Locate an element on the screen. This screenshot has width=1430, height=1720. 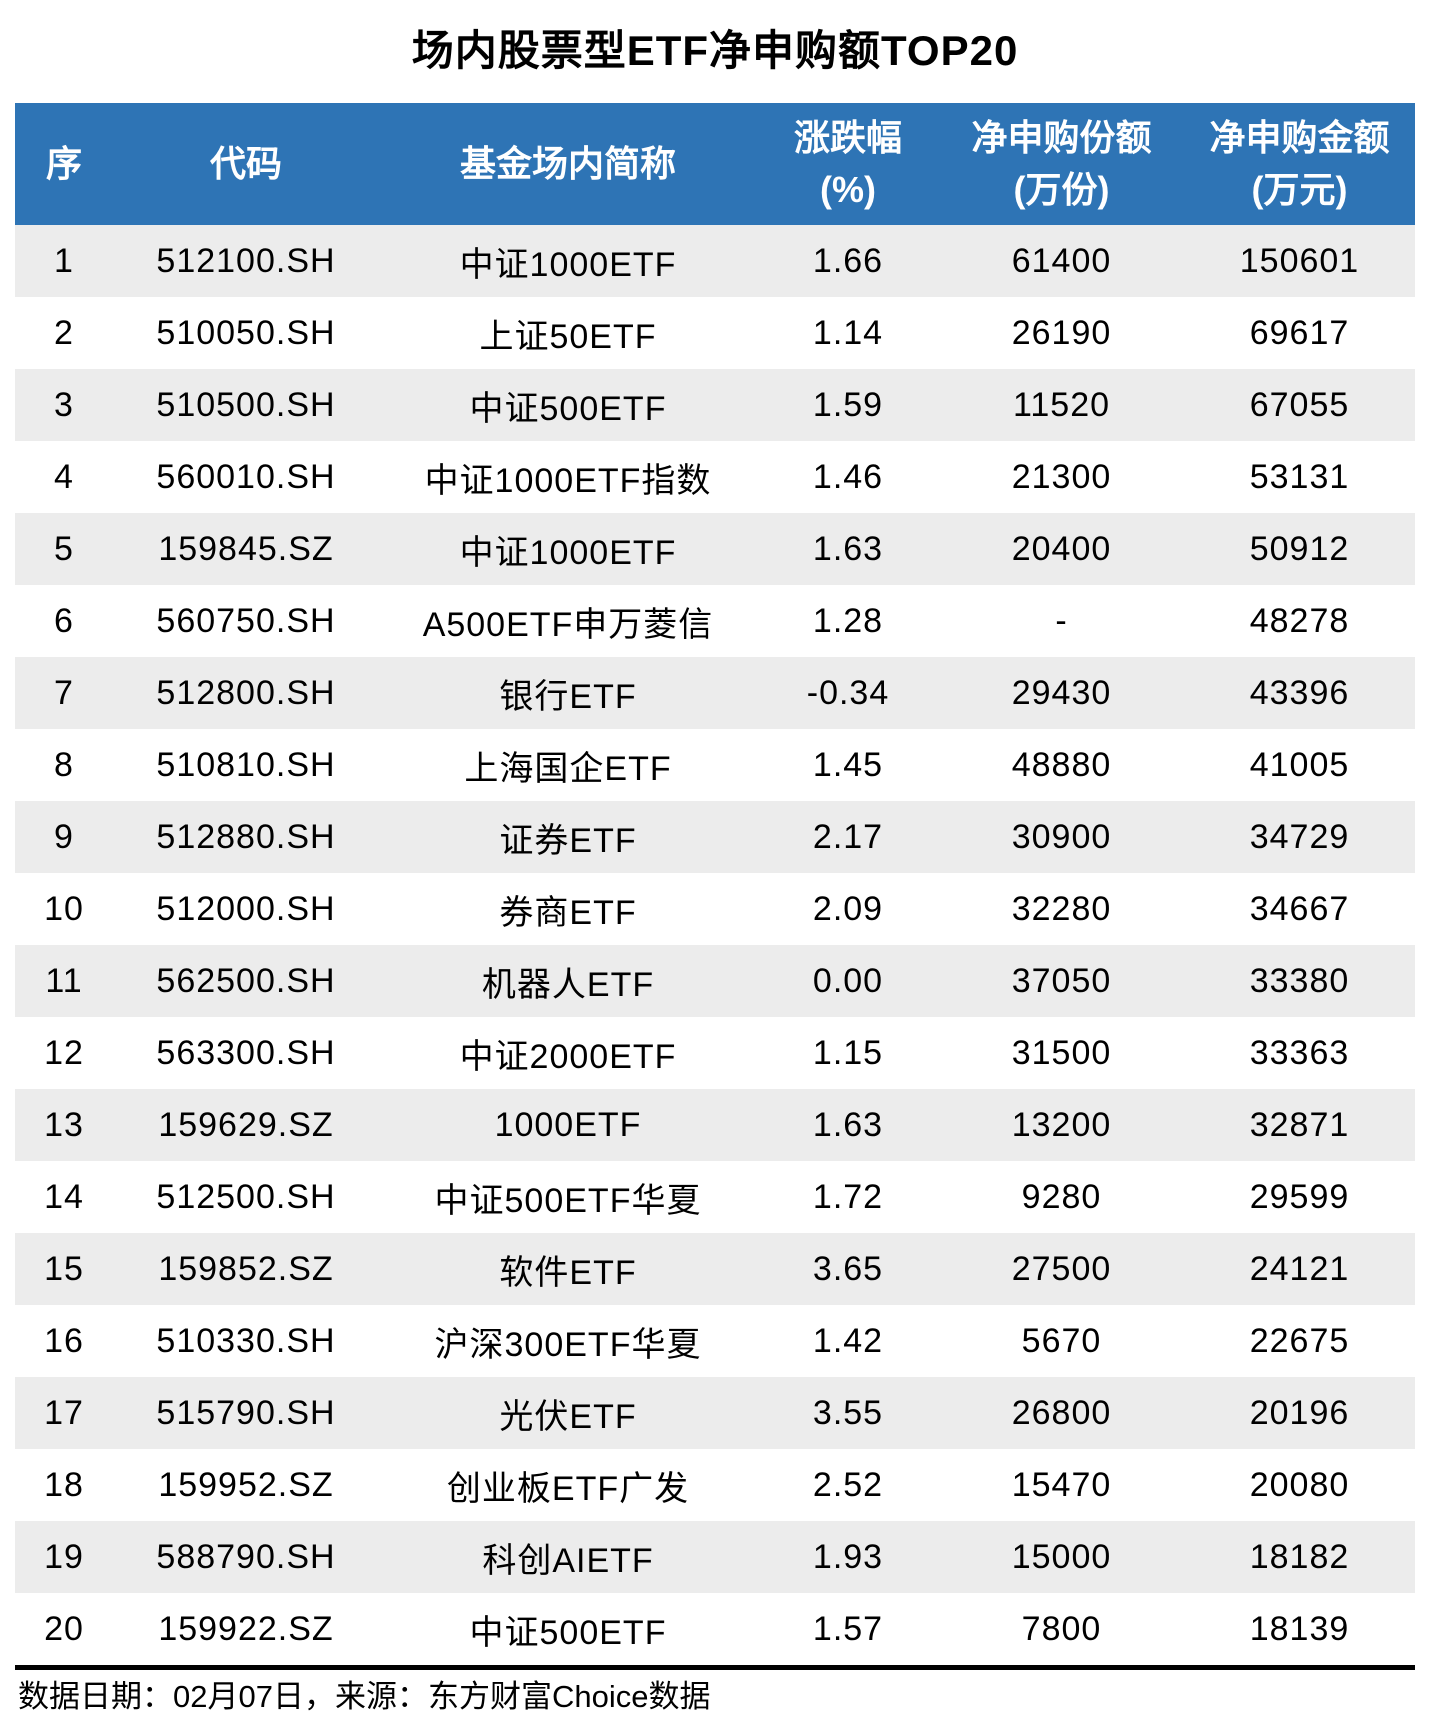
header-cell-name: 基金场内简称 is located at coordinates (568, 164).